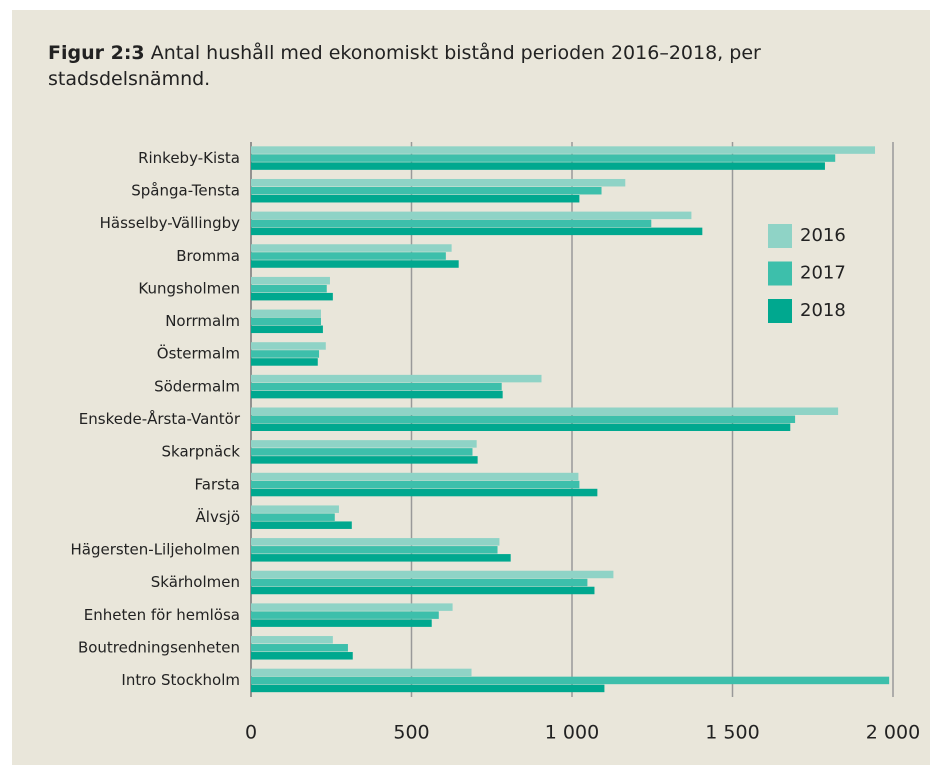 The height and width of the screenshot is (765, 930). I want to click on y-tick-label: Spånga-Tensta, so click(185, 190).